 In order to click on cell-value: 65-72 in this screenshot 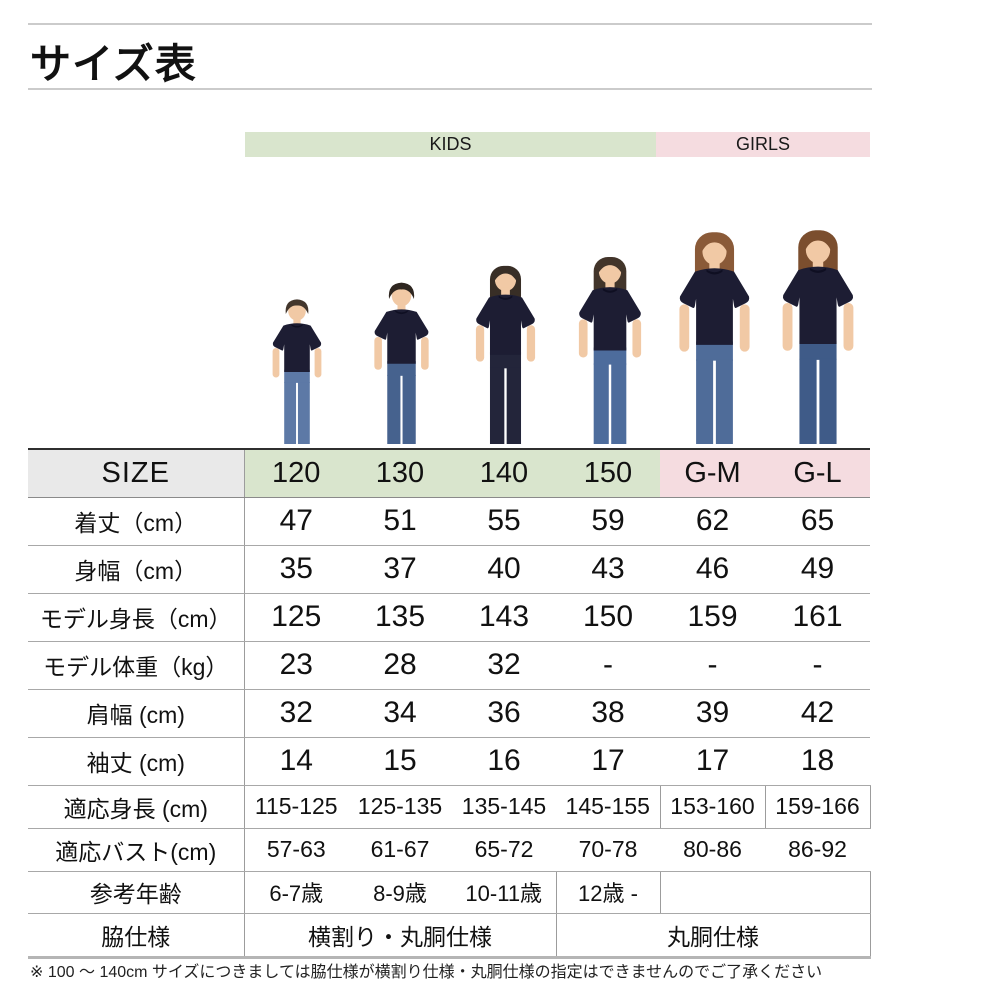, I will do `click(504, 850)`.